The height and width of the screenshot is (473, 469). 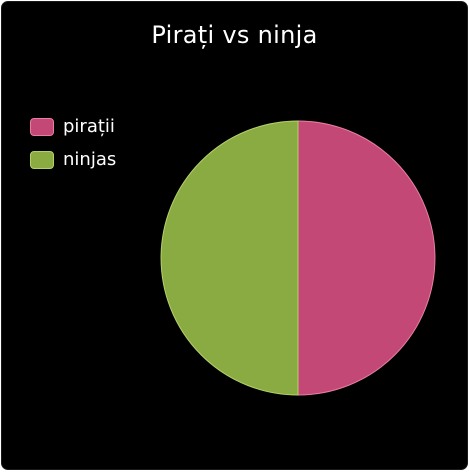 I want to click on legend-label-ninjas: ninjas, so click(x=90, y=159).